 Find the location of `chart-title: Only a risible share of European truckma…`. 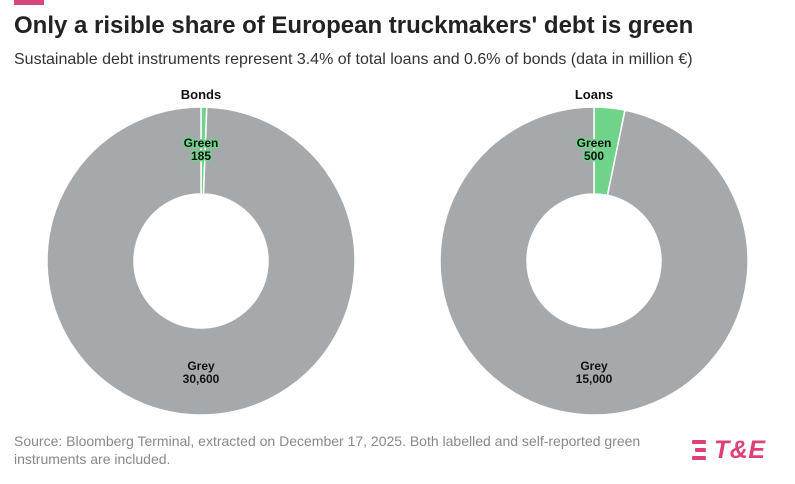

chart-title: Only a risible share of European truckma… is located at coordinates (354, 25).